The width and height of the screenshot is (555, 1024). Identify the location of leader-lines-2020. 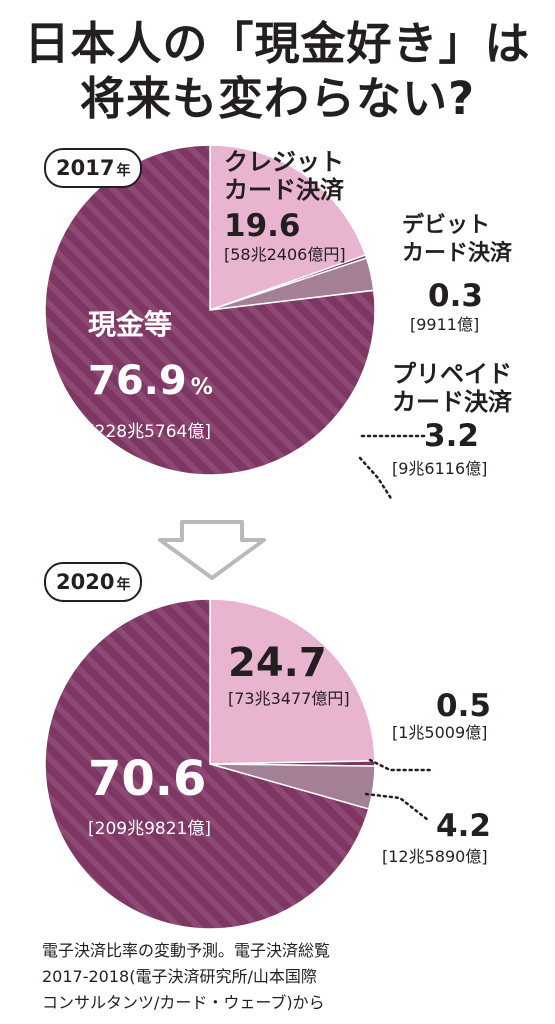
(399, 790).